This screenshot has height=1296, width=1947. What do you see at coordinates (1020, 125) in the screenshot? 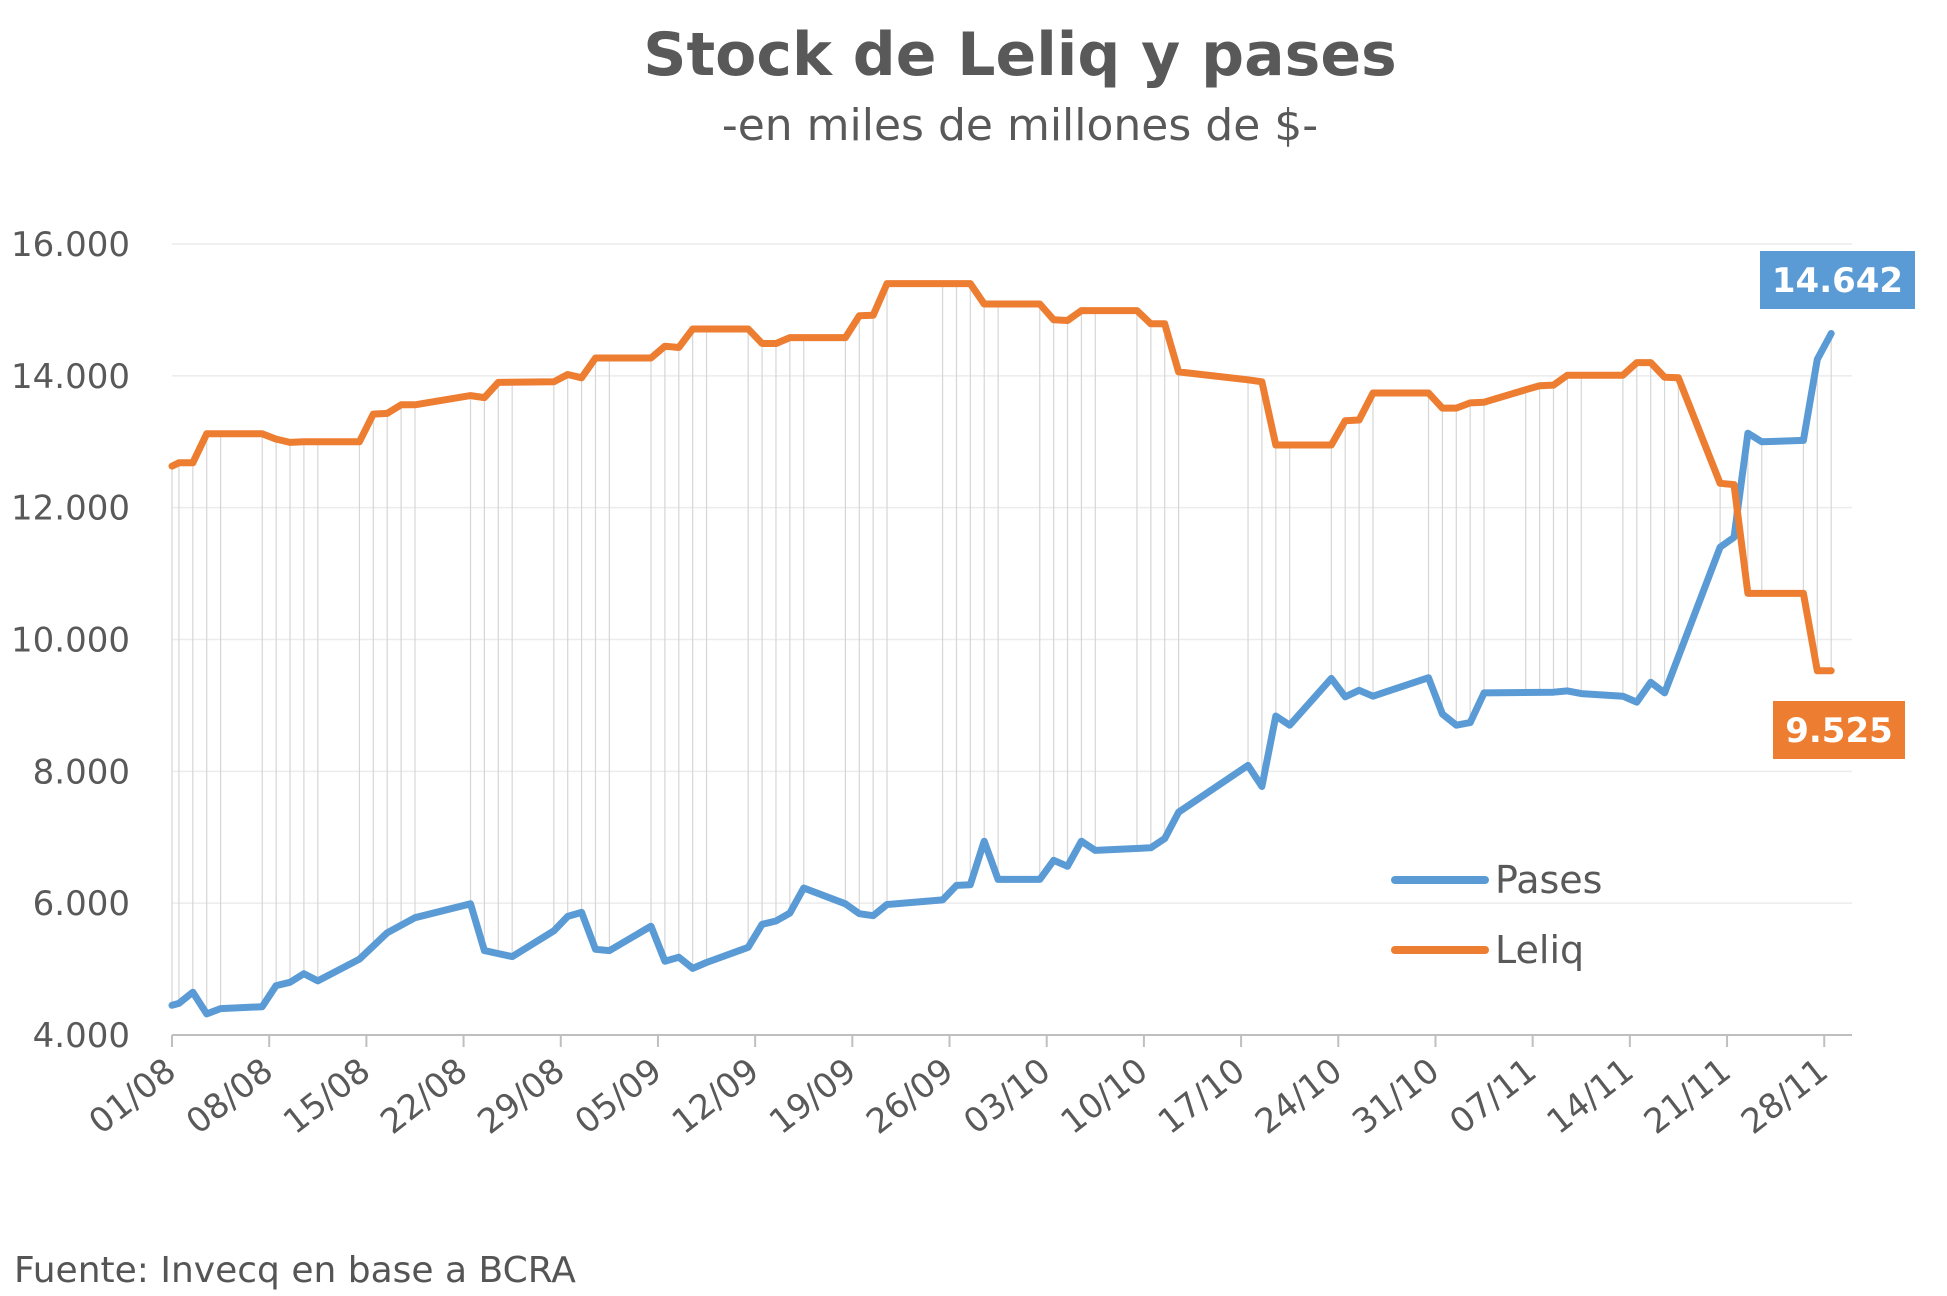
I see `chart-subtitle: -en miles de millones de $-` at bounding box center [1020, 125].